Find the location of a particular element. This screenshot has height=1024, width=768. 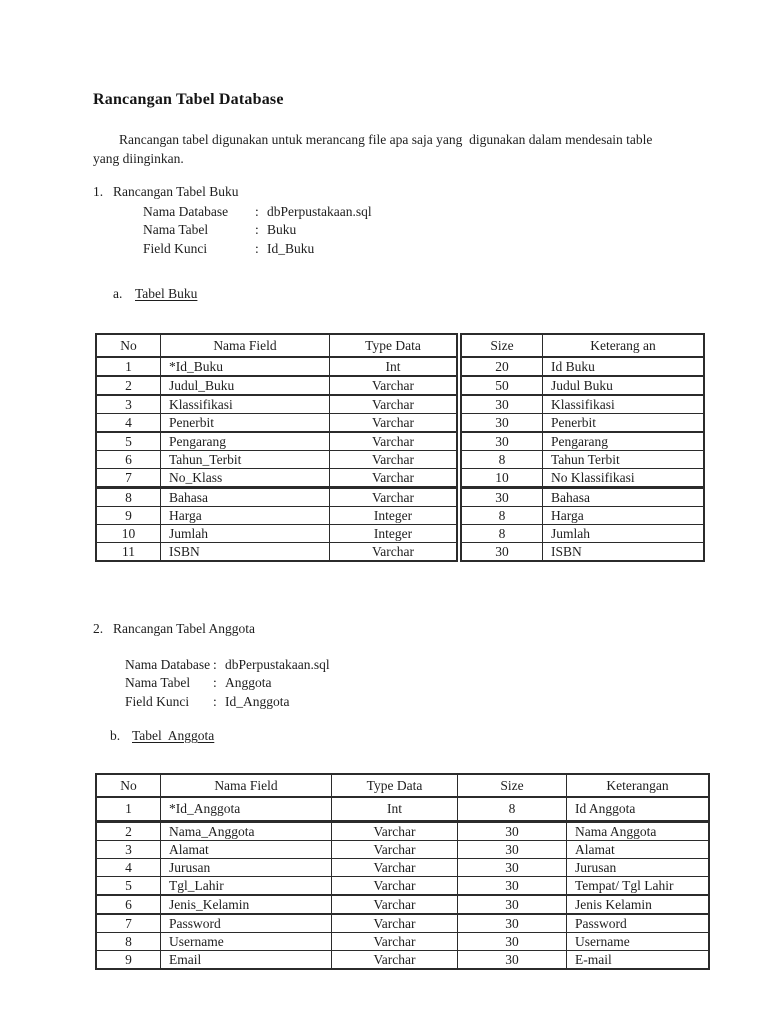

meta-label: Field Kunci is located at coordinates (157, 701).